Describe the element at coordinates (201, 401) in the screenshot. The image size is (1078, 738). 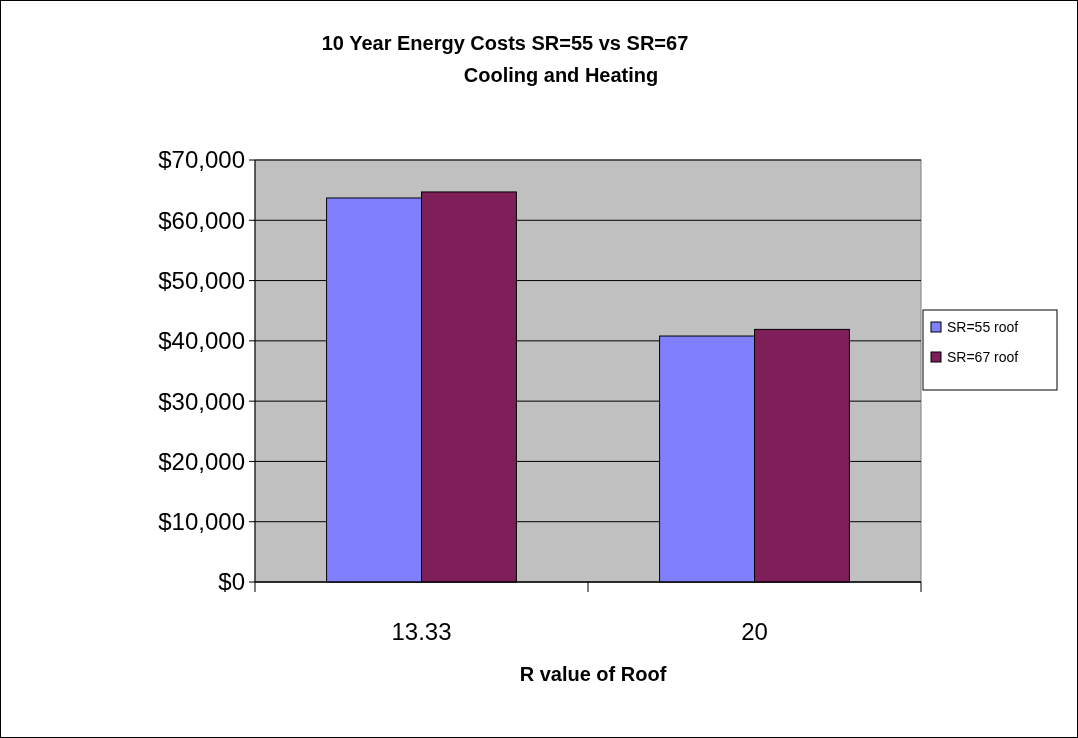
I see `y-tick-label: $30,000` at that location.